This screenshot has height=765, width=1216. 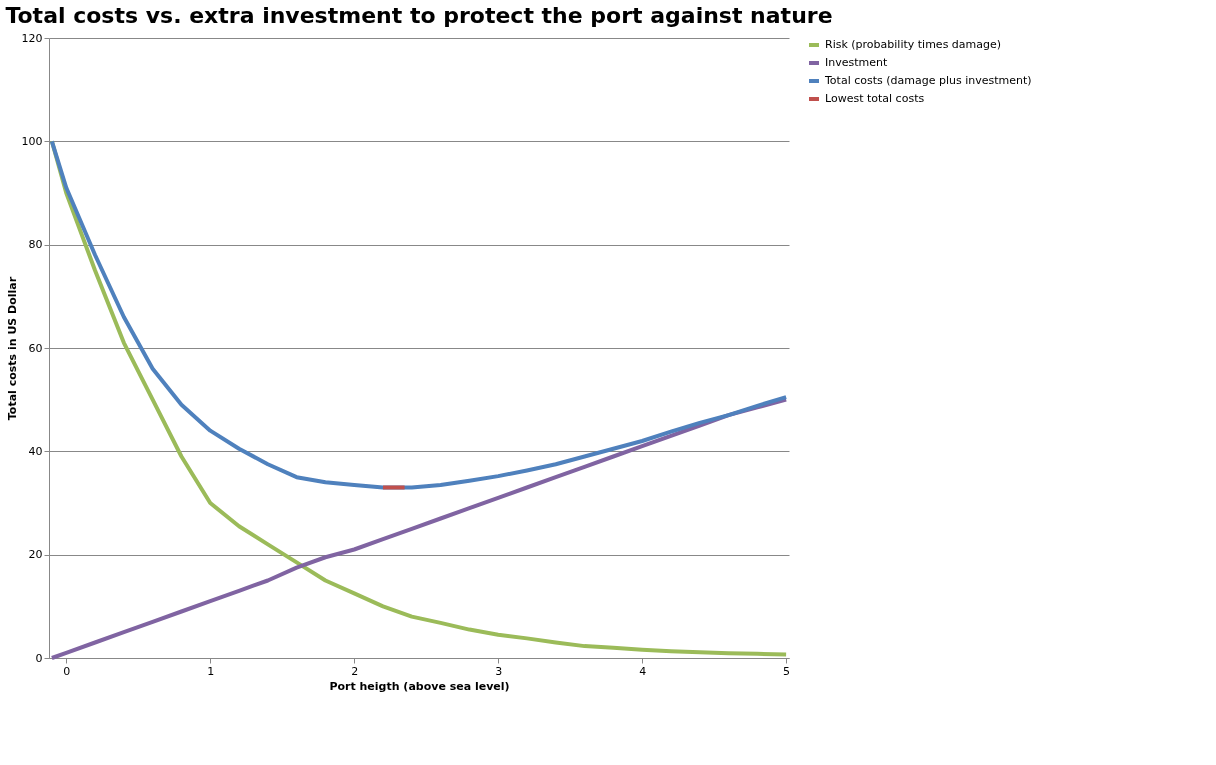 What do you see at coordinates (211, 671) in the screenshot?
I see `x-tick-label: 1` at bounding box center [211, 671].